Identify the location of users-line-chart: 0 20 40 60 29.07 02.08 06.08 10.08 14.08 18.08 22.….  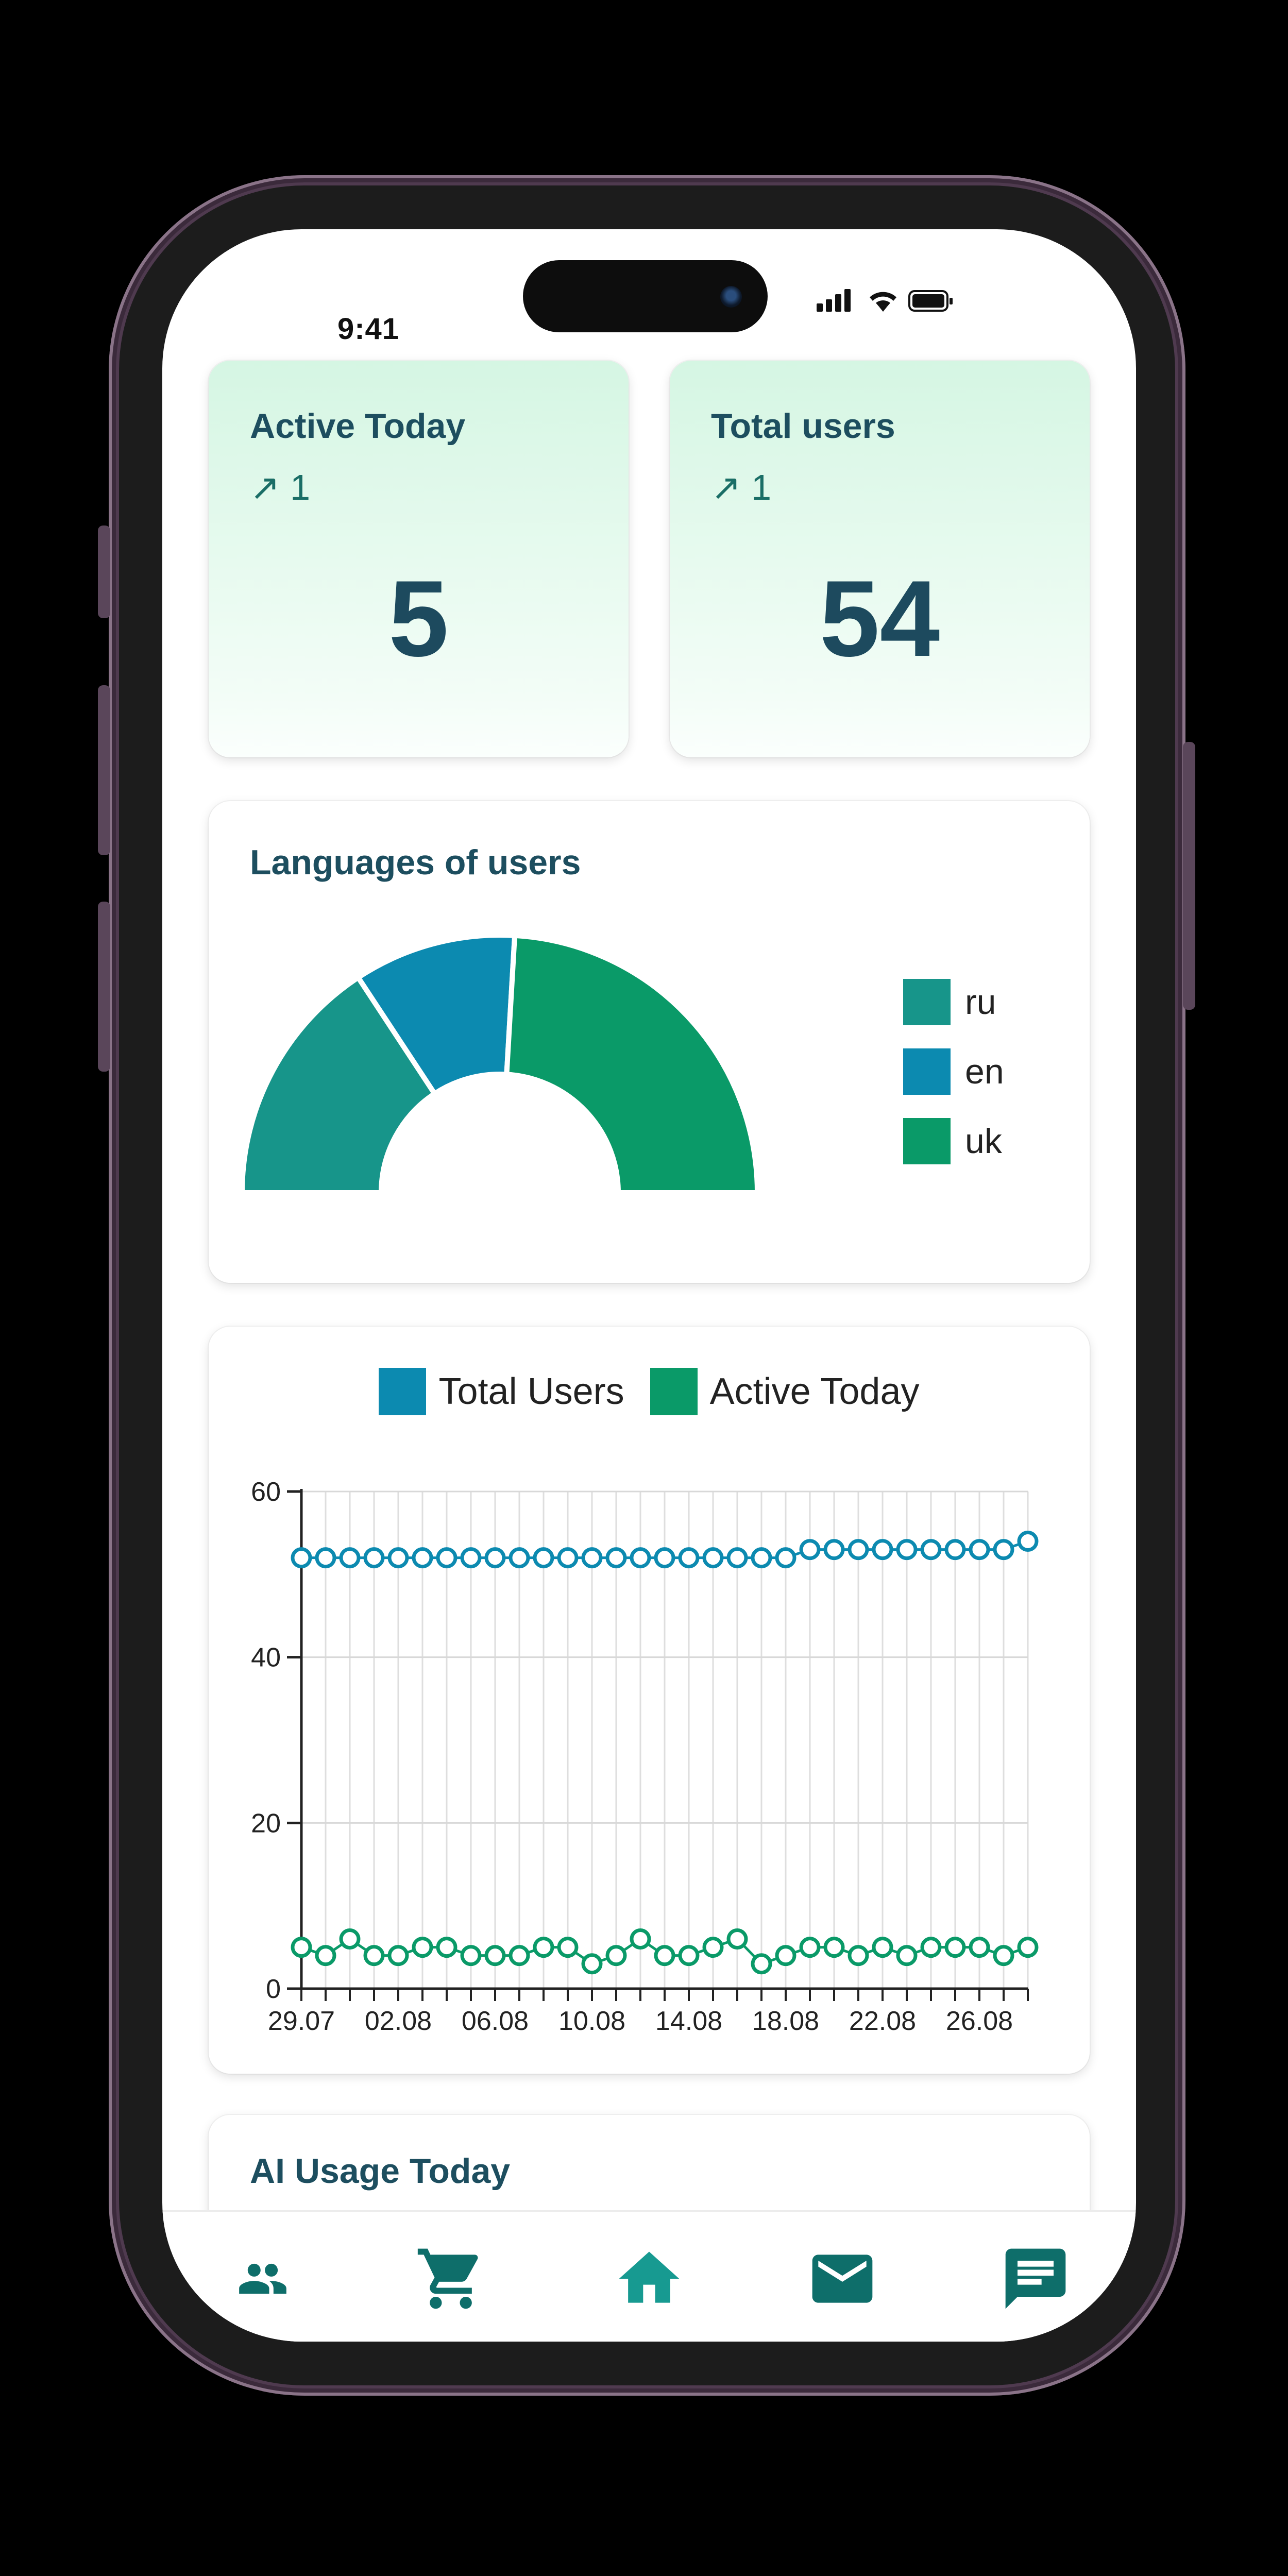
(645, 1756).